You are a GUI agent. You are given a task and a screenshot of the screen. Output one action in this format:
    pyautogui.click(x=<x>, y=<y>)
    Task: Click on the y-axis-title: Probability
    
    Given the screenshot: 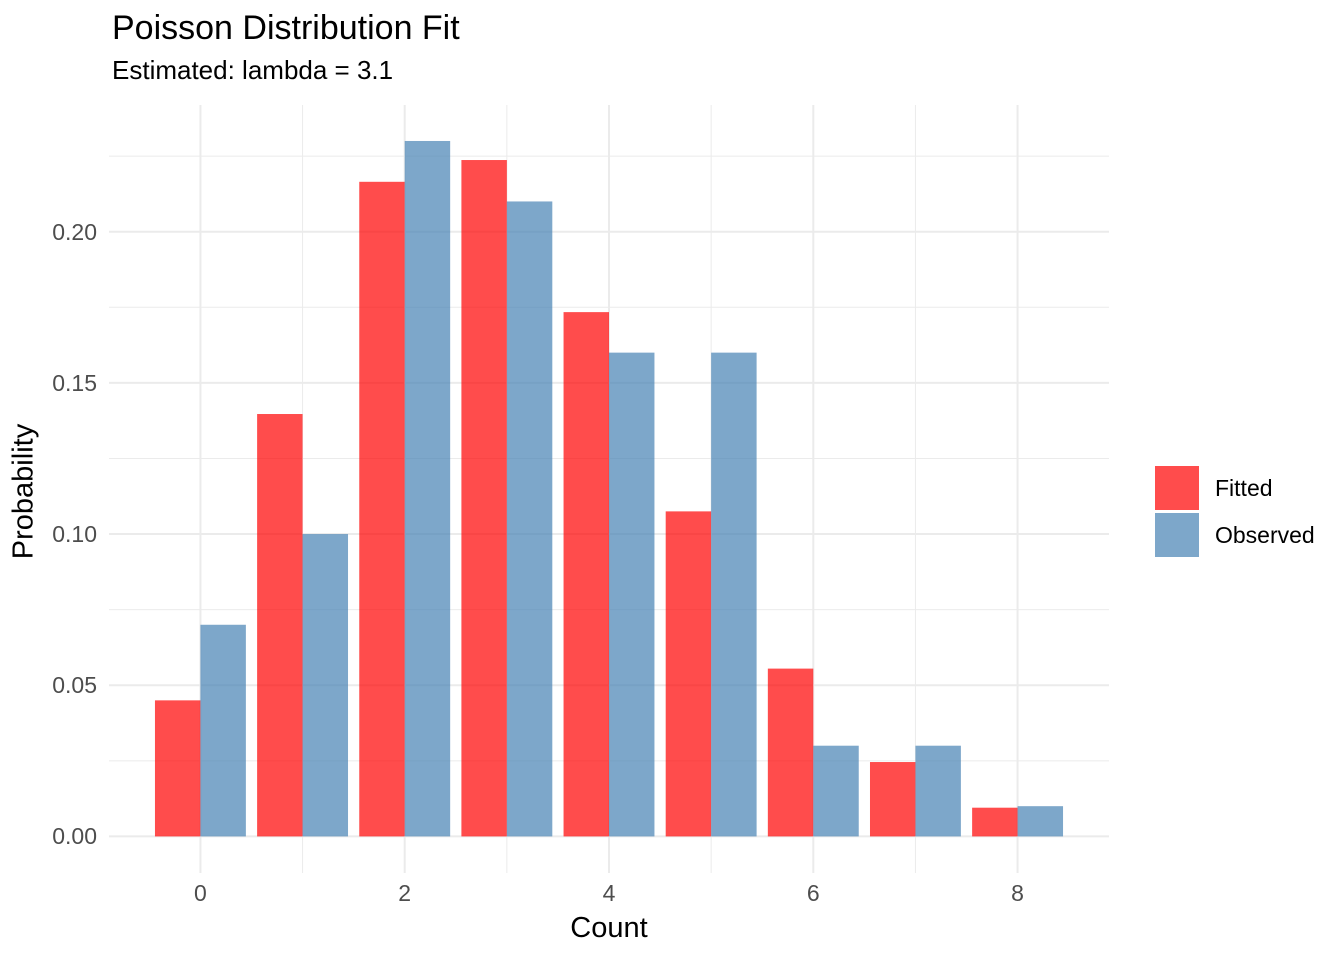 What is the action you would take?
    pyautogui.click(x=23, y=491)
    